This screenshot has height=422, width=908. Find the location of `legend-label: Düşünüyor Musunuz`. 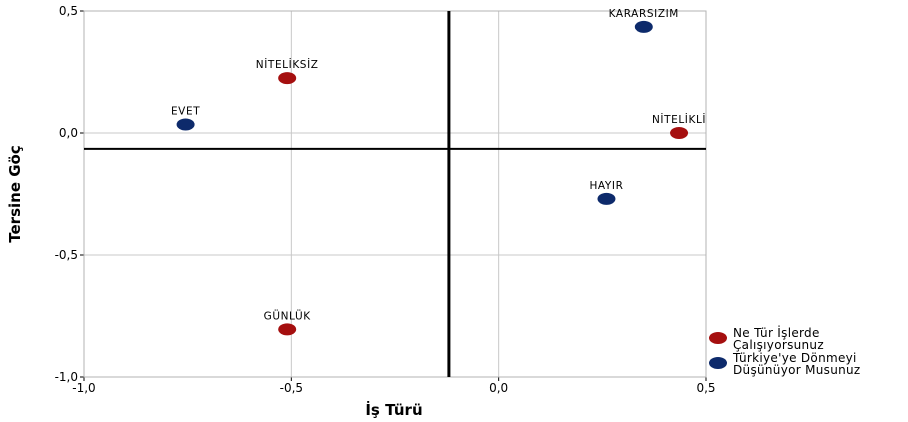

legend-label: Düşünüyor Musunuz is located at coordinates (797, 370).